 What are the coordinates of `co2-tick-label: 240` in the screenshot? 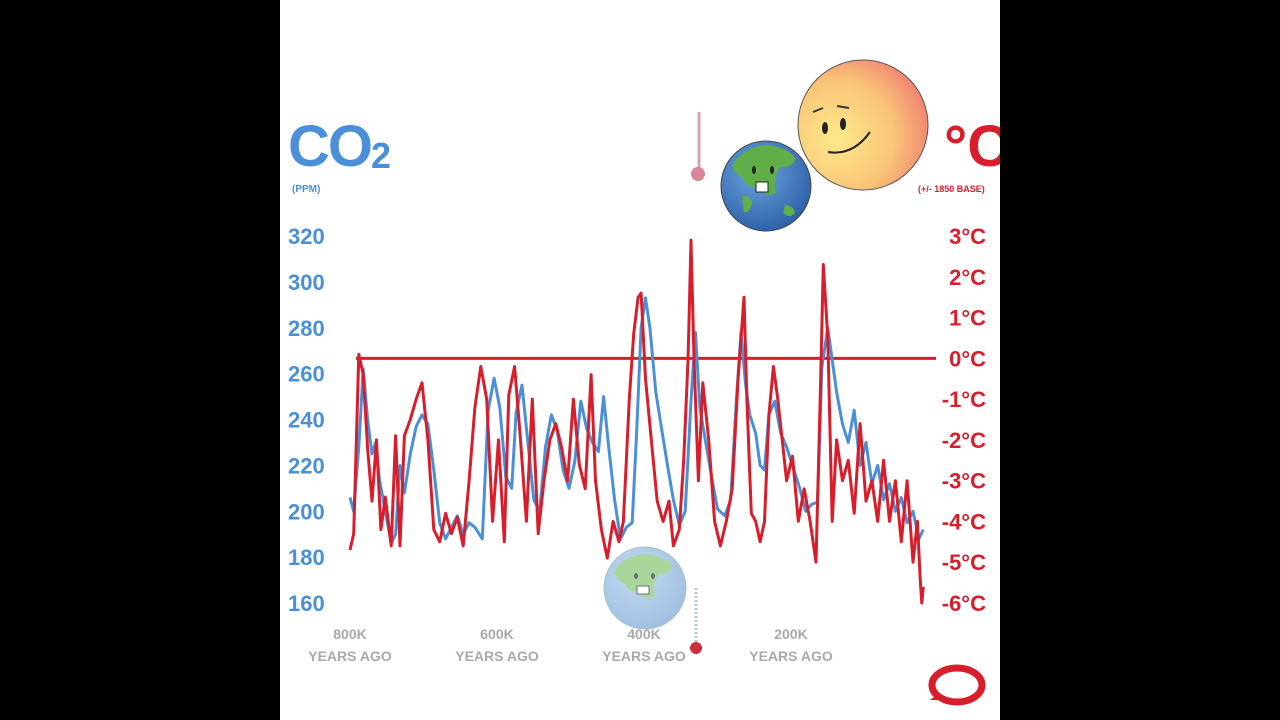 It's located at (306, 420).